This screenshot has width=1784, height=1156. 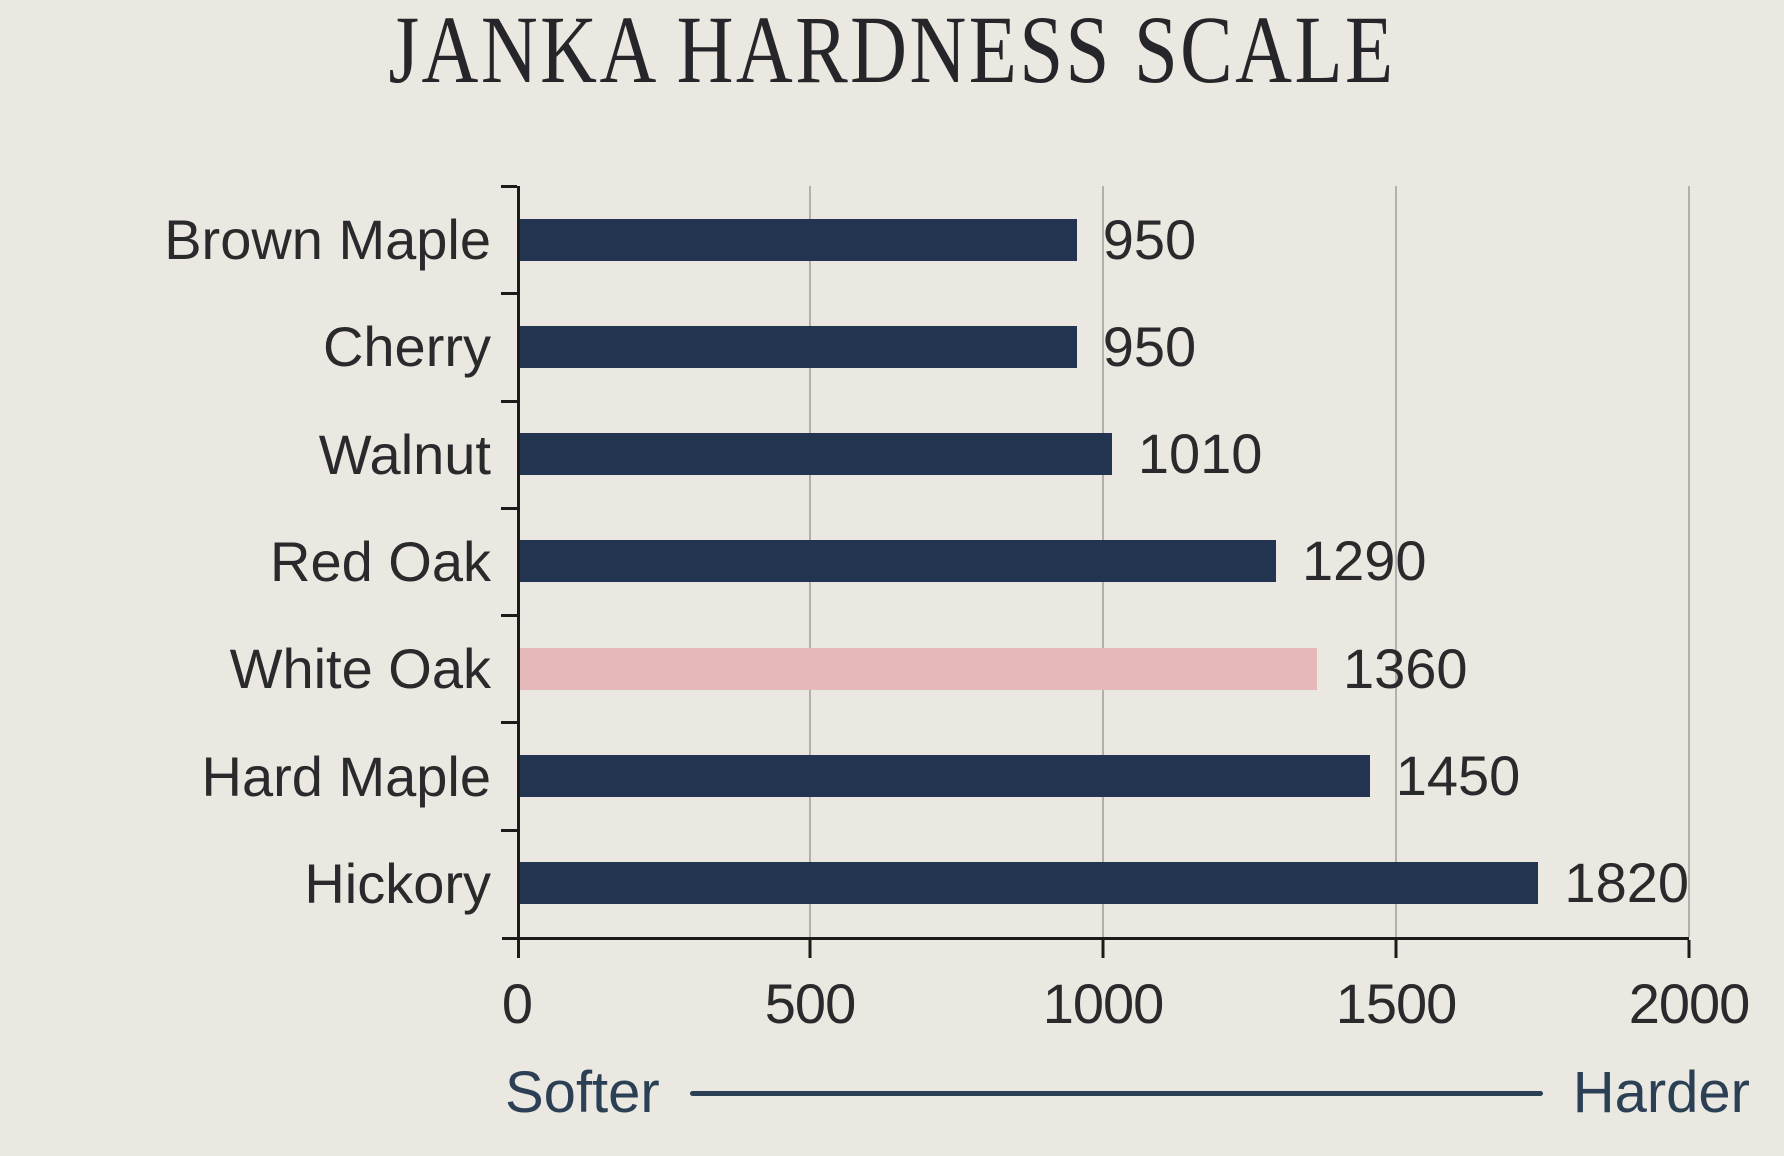 I want to click on bar-row: 1360, so click(x=1104, y=668).